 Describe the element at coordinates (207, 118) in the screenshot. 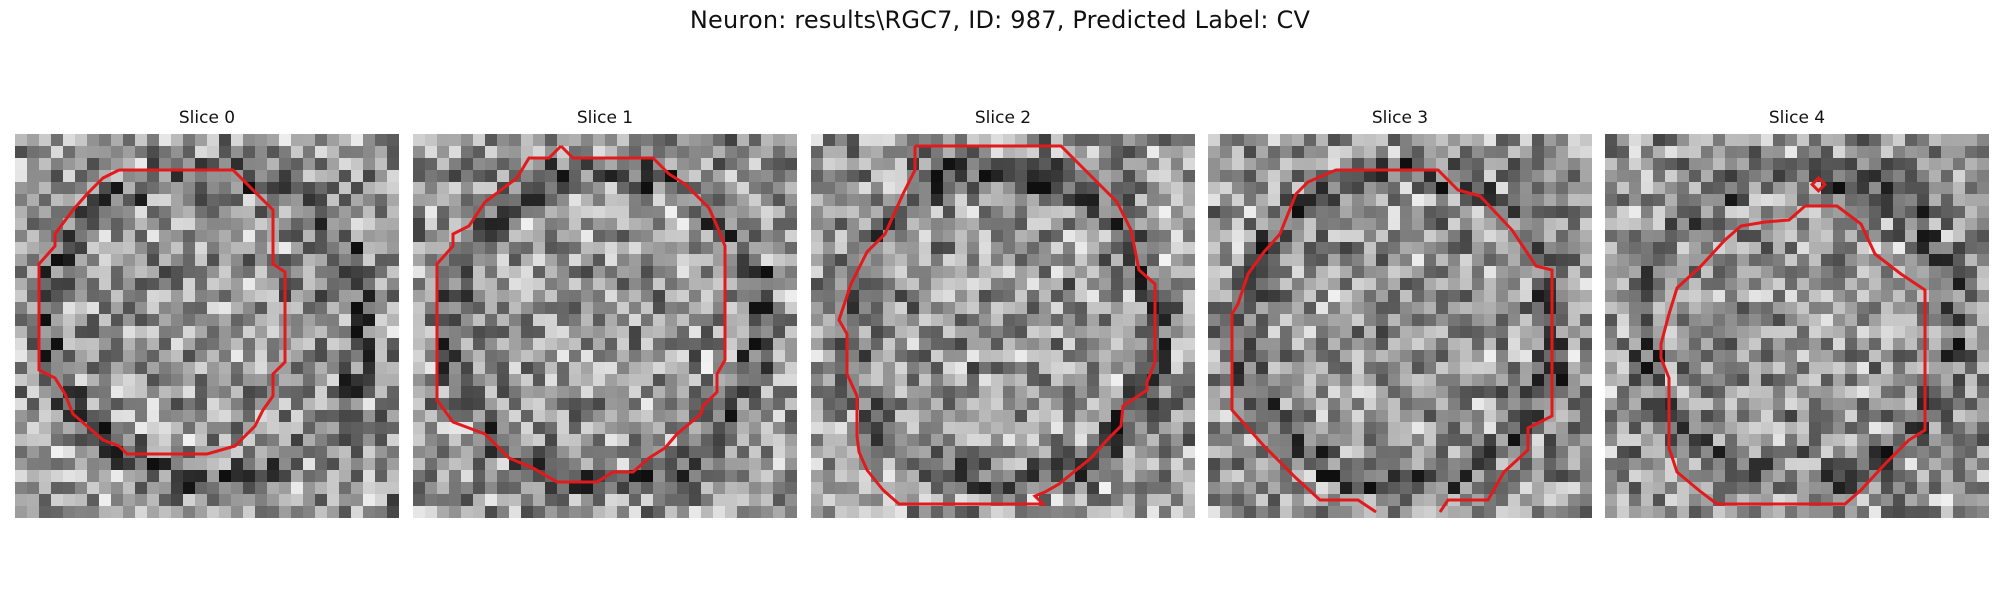

I see `slice-title-0: Slice 0` at that location.